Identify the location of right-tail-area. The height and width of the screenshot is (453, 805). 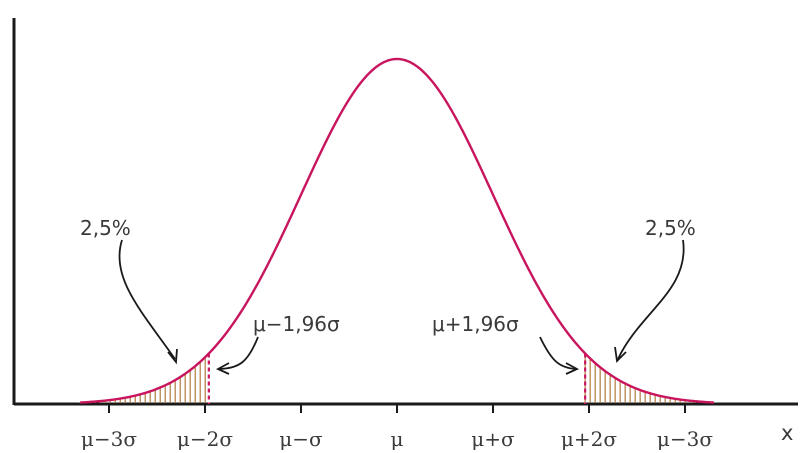
(647, 378).